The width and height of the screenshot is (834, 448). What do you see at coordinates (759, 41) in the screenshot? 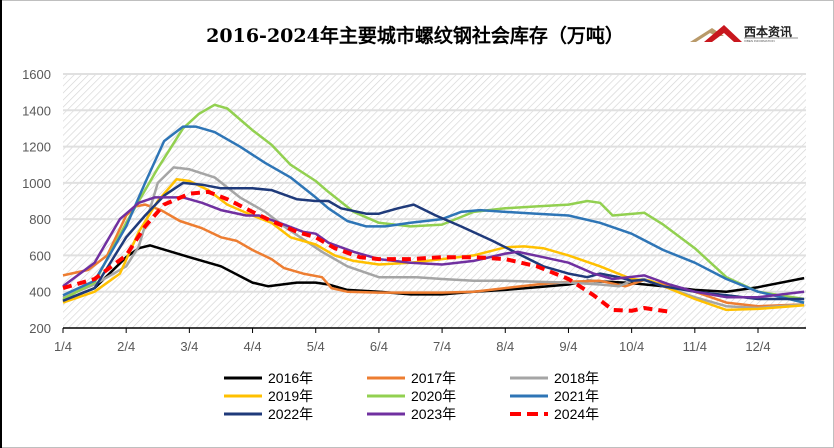
I see `logo-subtext: XIBEN INFORMATION` at bounding box center [759, 41].